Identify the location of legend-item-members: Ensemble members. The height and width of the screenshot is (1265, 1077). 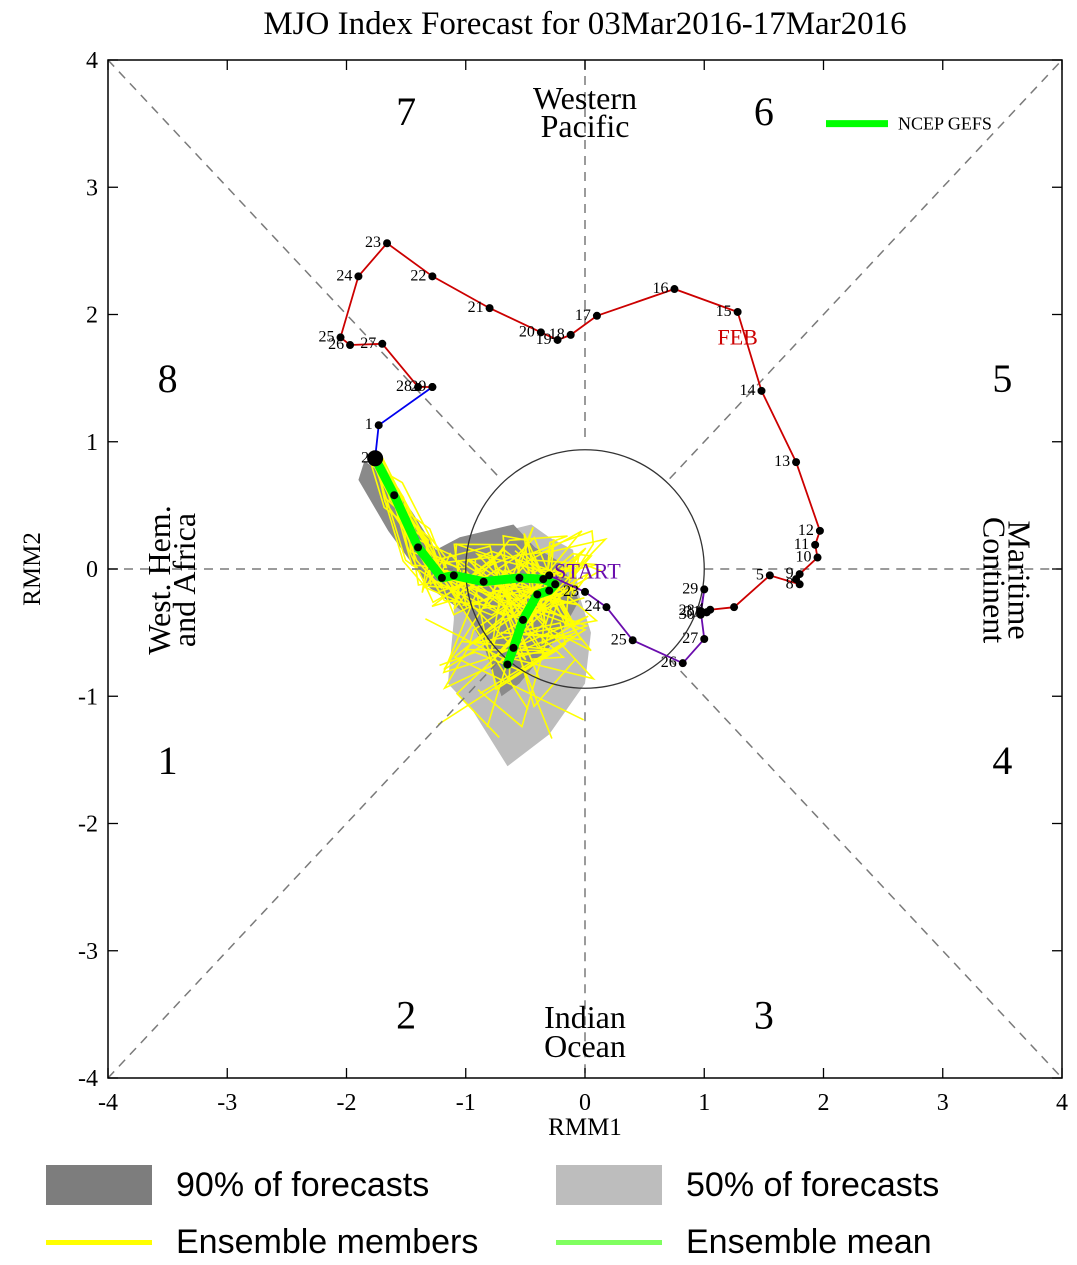
(262, 1242).